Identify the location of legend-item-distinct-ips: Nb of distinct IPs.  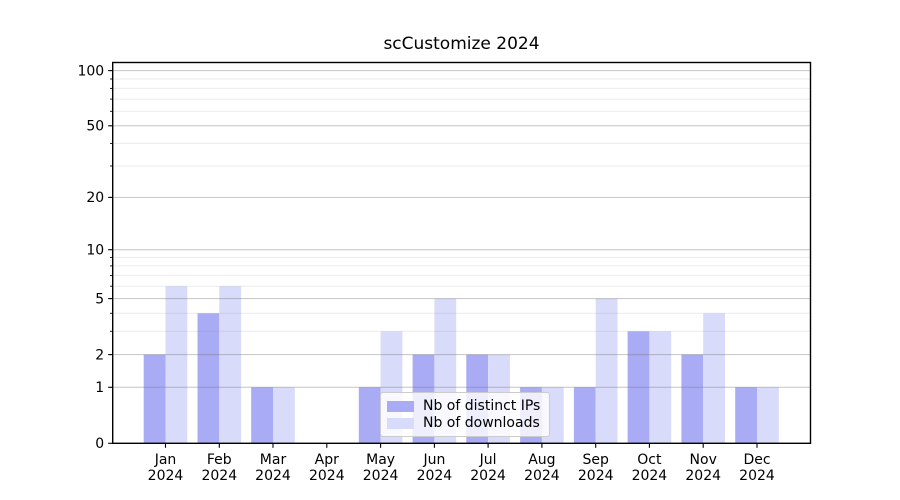
(463, 406).